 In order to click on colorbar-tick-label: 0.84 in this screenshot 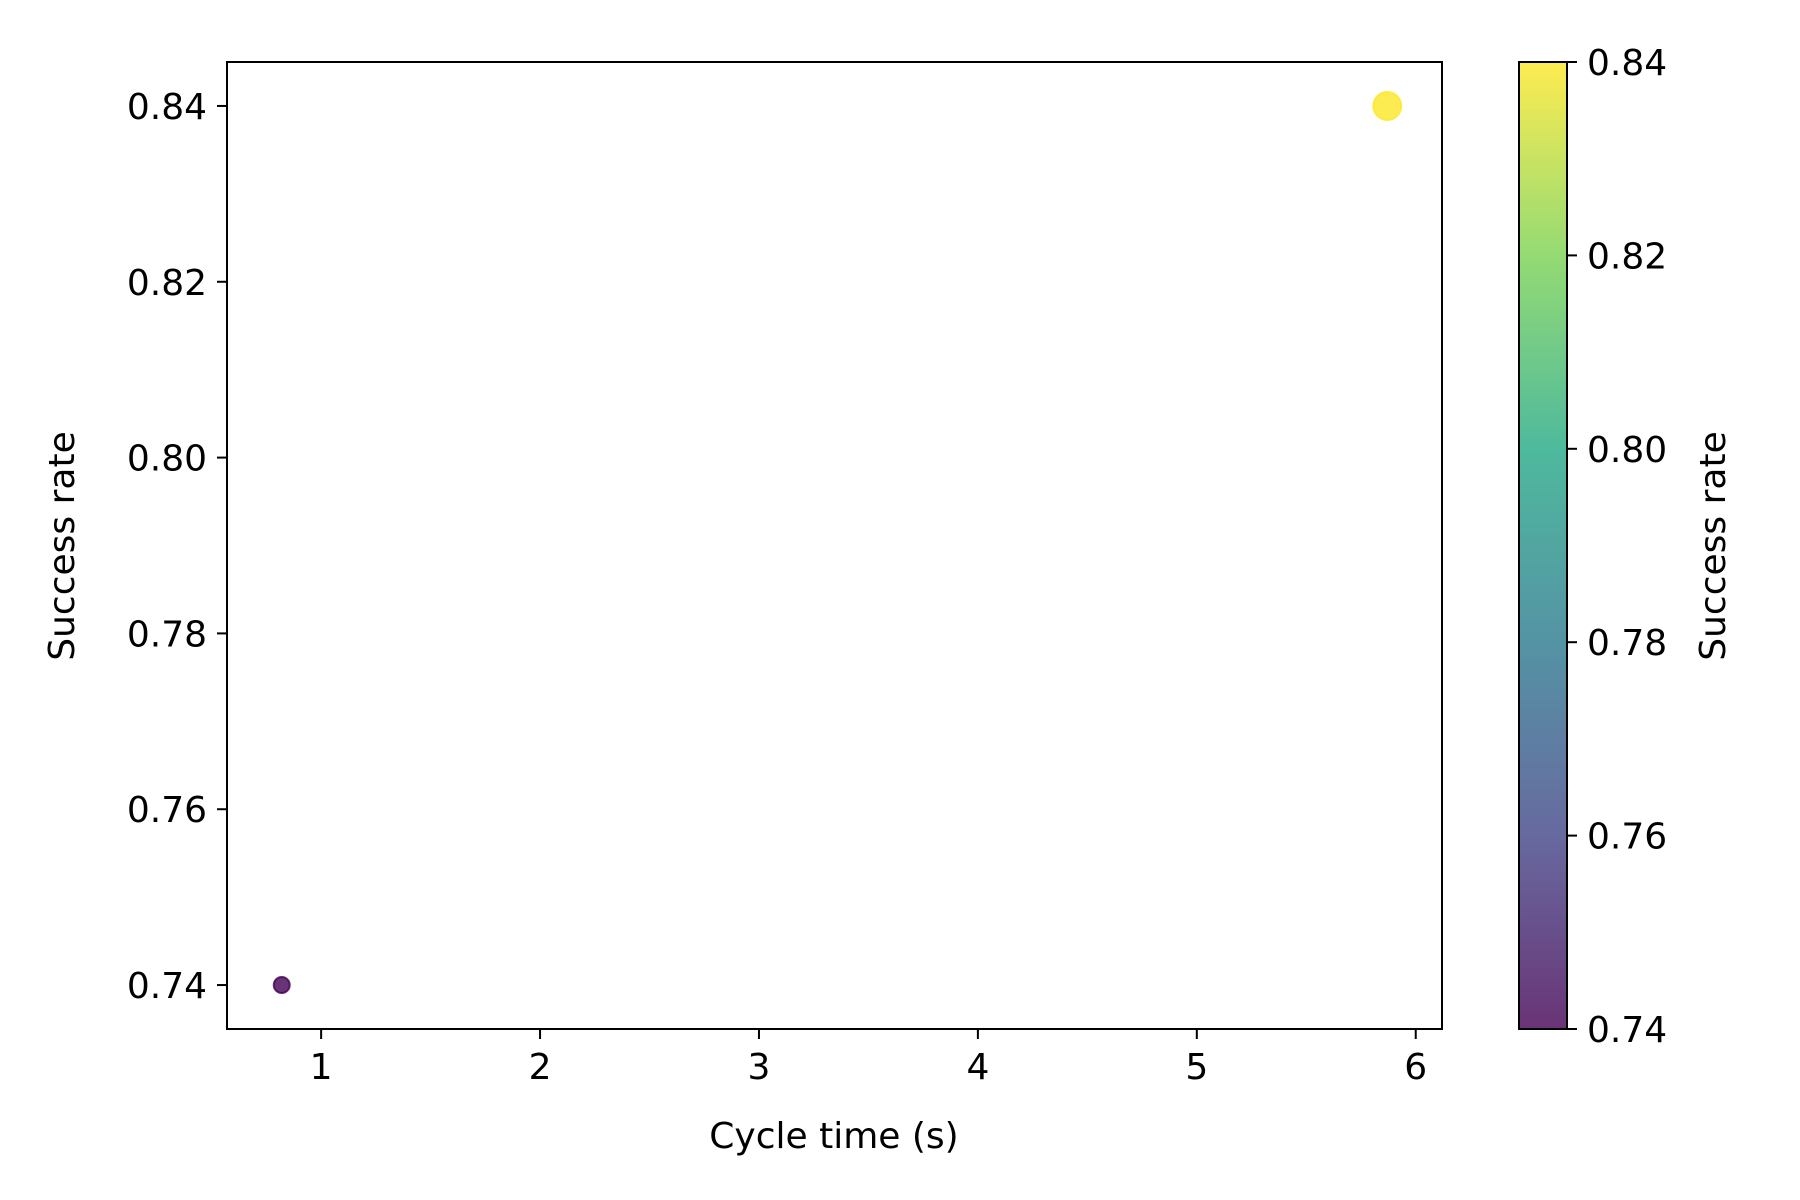, I will do `click(1627, 63)`.